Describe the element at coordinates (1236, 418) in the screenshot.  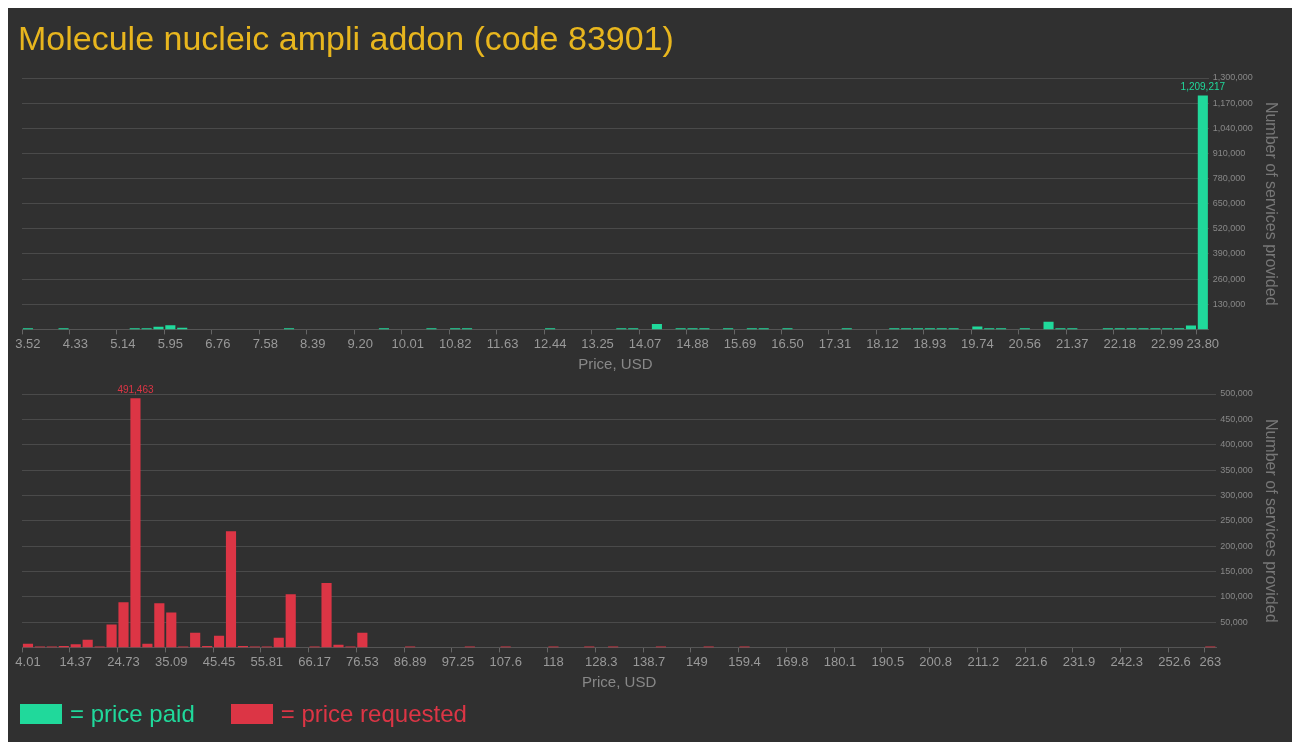
I see `y-tick-label: 450,000` at that location.